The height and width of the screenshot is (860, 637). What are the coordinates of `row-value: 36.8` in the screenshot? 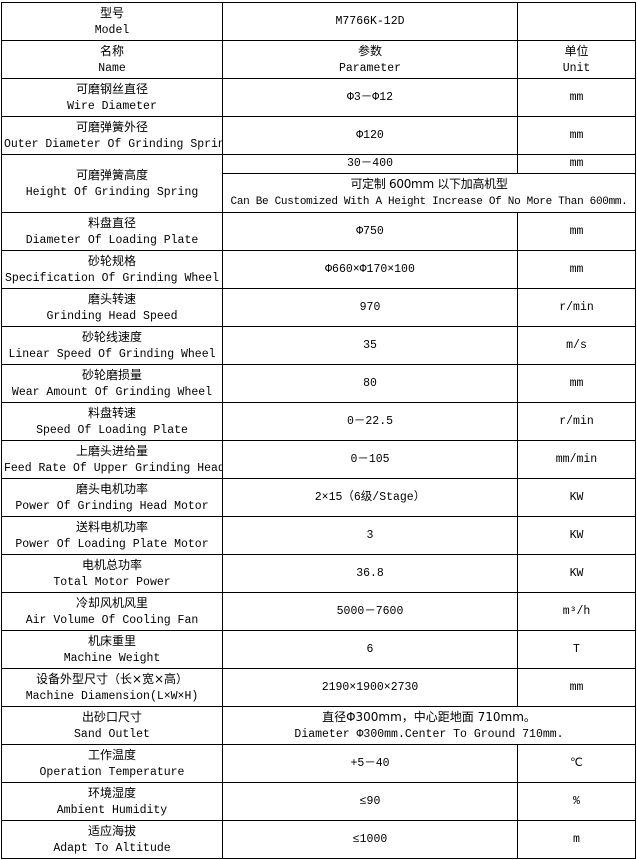 It's located at (370, 573).